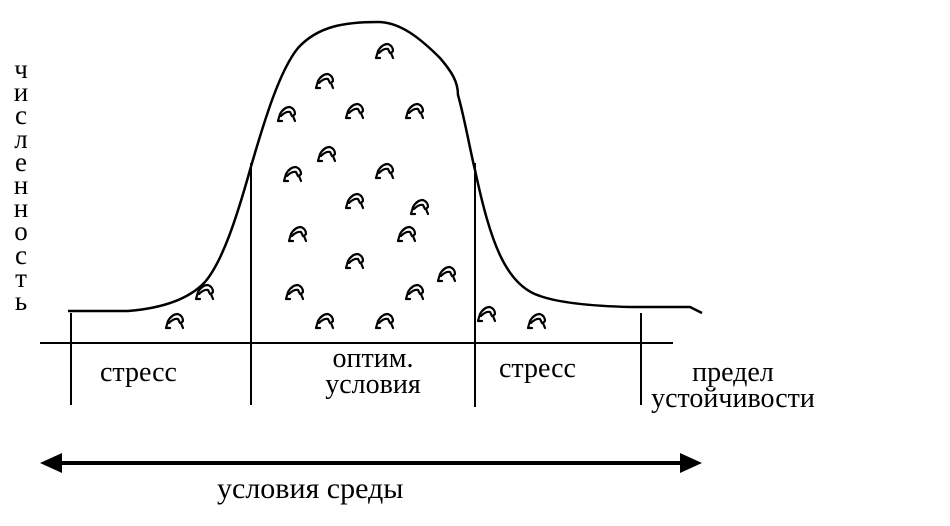 The image size is (950, 526). Describe the element at coordinates (21, 69) in the screenshot. I see `y-axis-letter: ч` at that location.